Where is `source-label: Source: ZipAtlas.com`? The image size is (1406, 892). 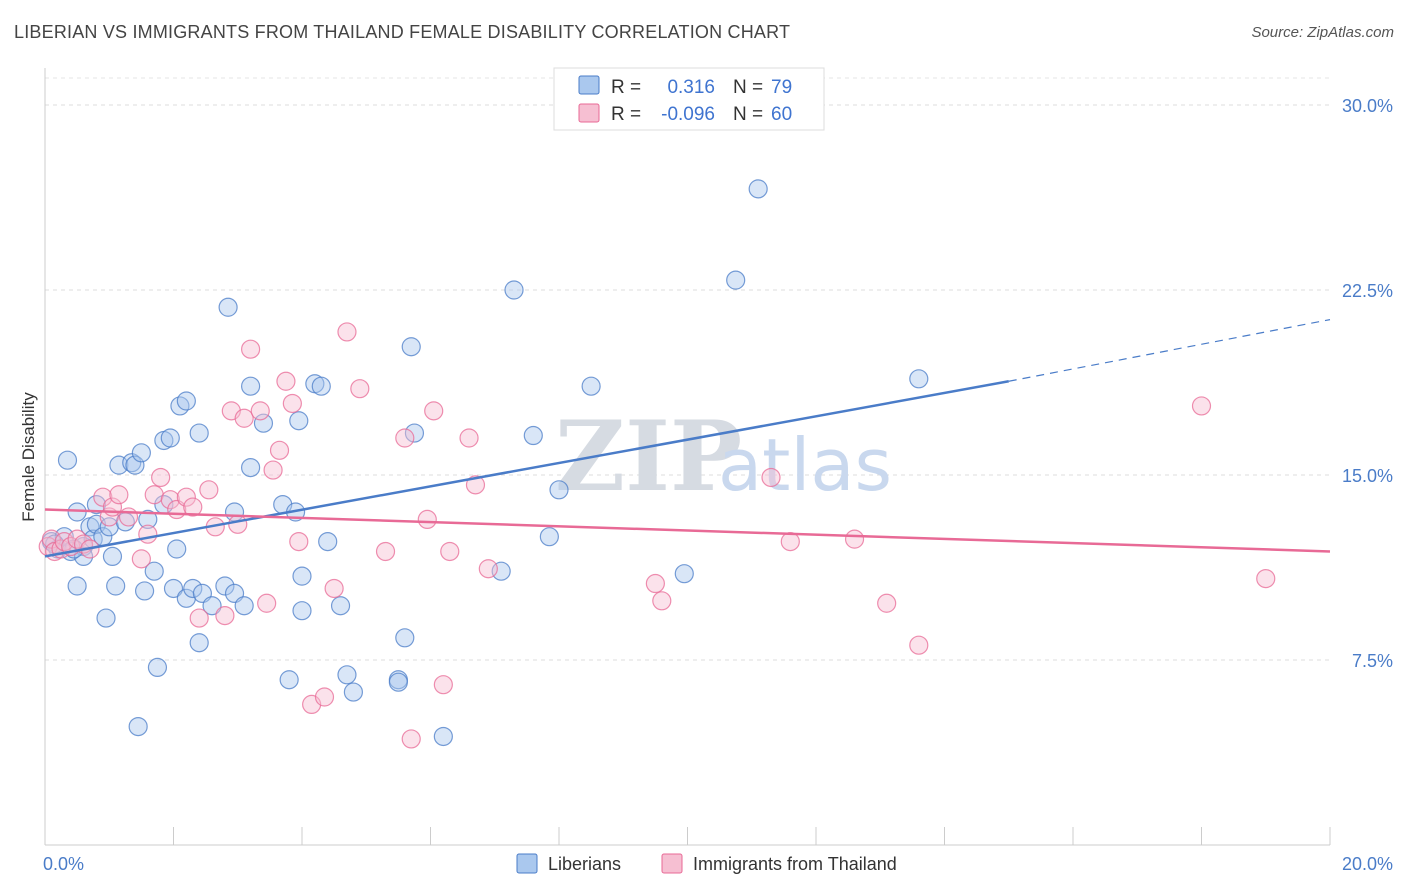
source-label: Source: ZipAtlas.com is located at coordinates (1322, 32).